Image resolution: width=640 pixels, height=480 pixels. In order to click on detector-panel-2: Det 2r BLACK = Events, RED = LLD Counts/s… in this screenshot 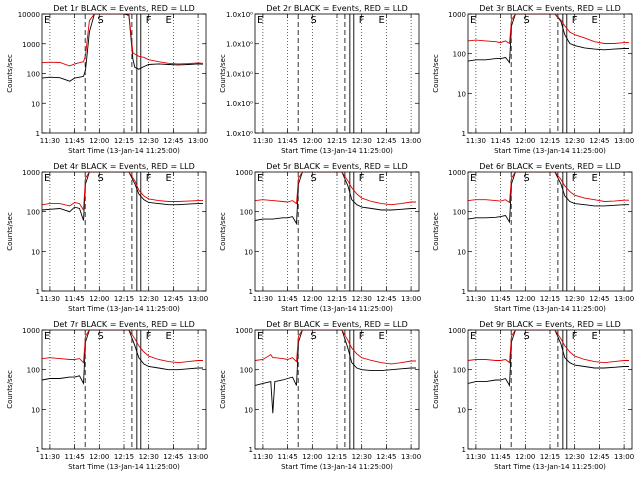, I will do `click(320, 80)`.